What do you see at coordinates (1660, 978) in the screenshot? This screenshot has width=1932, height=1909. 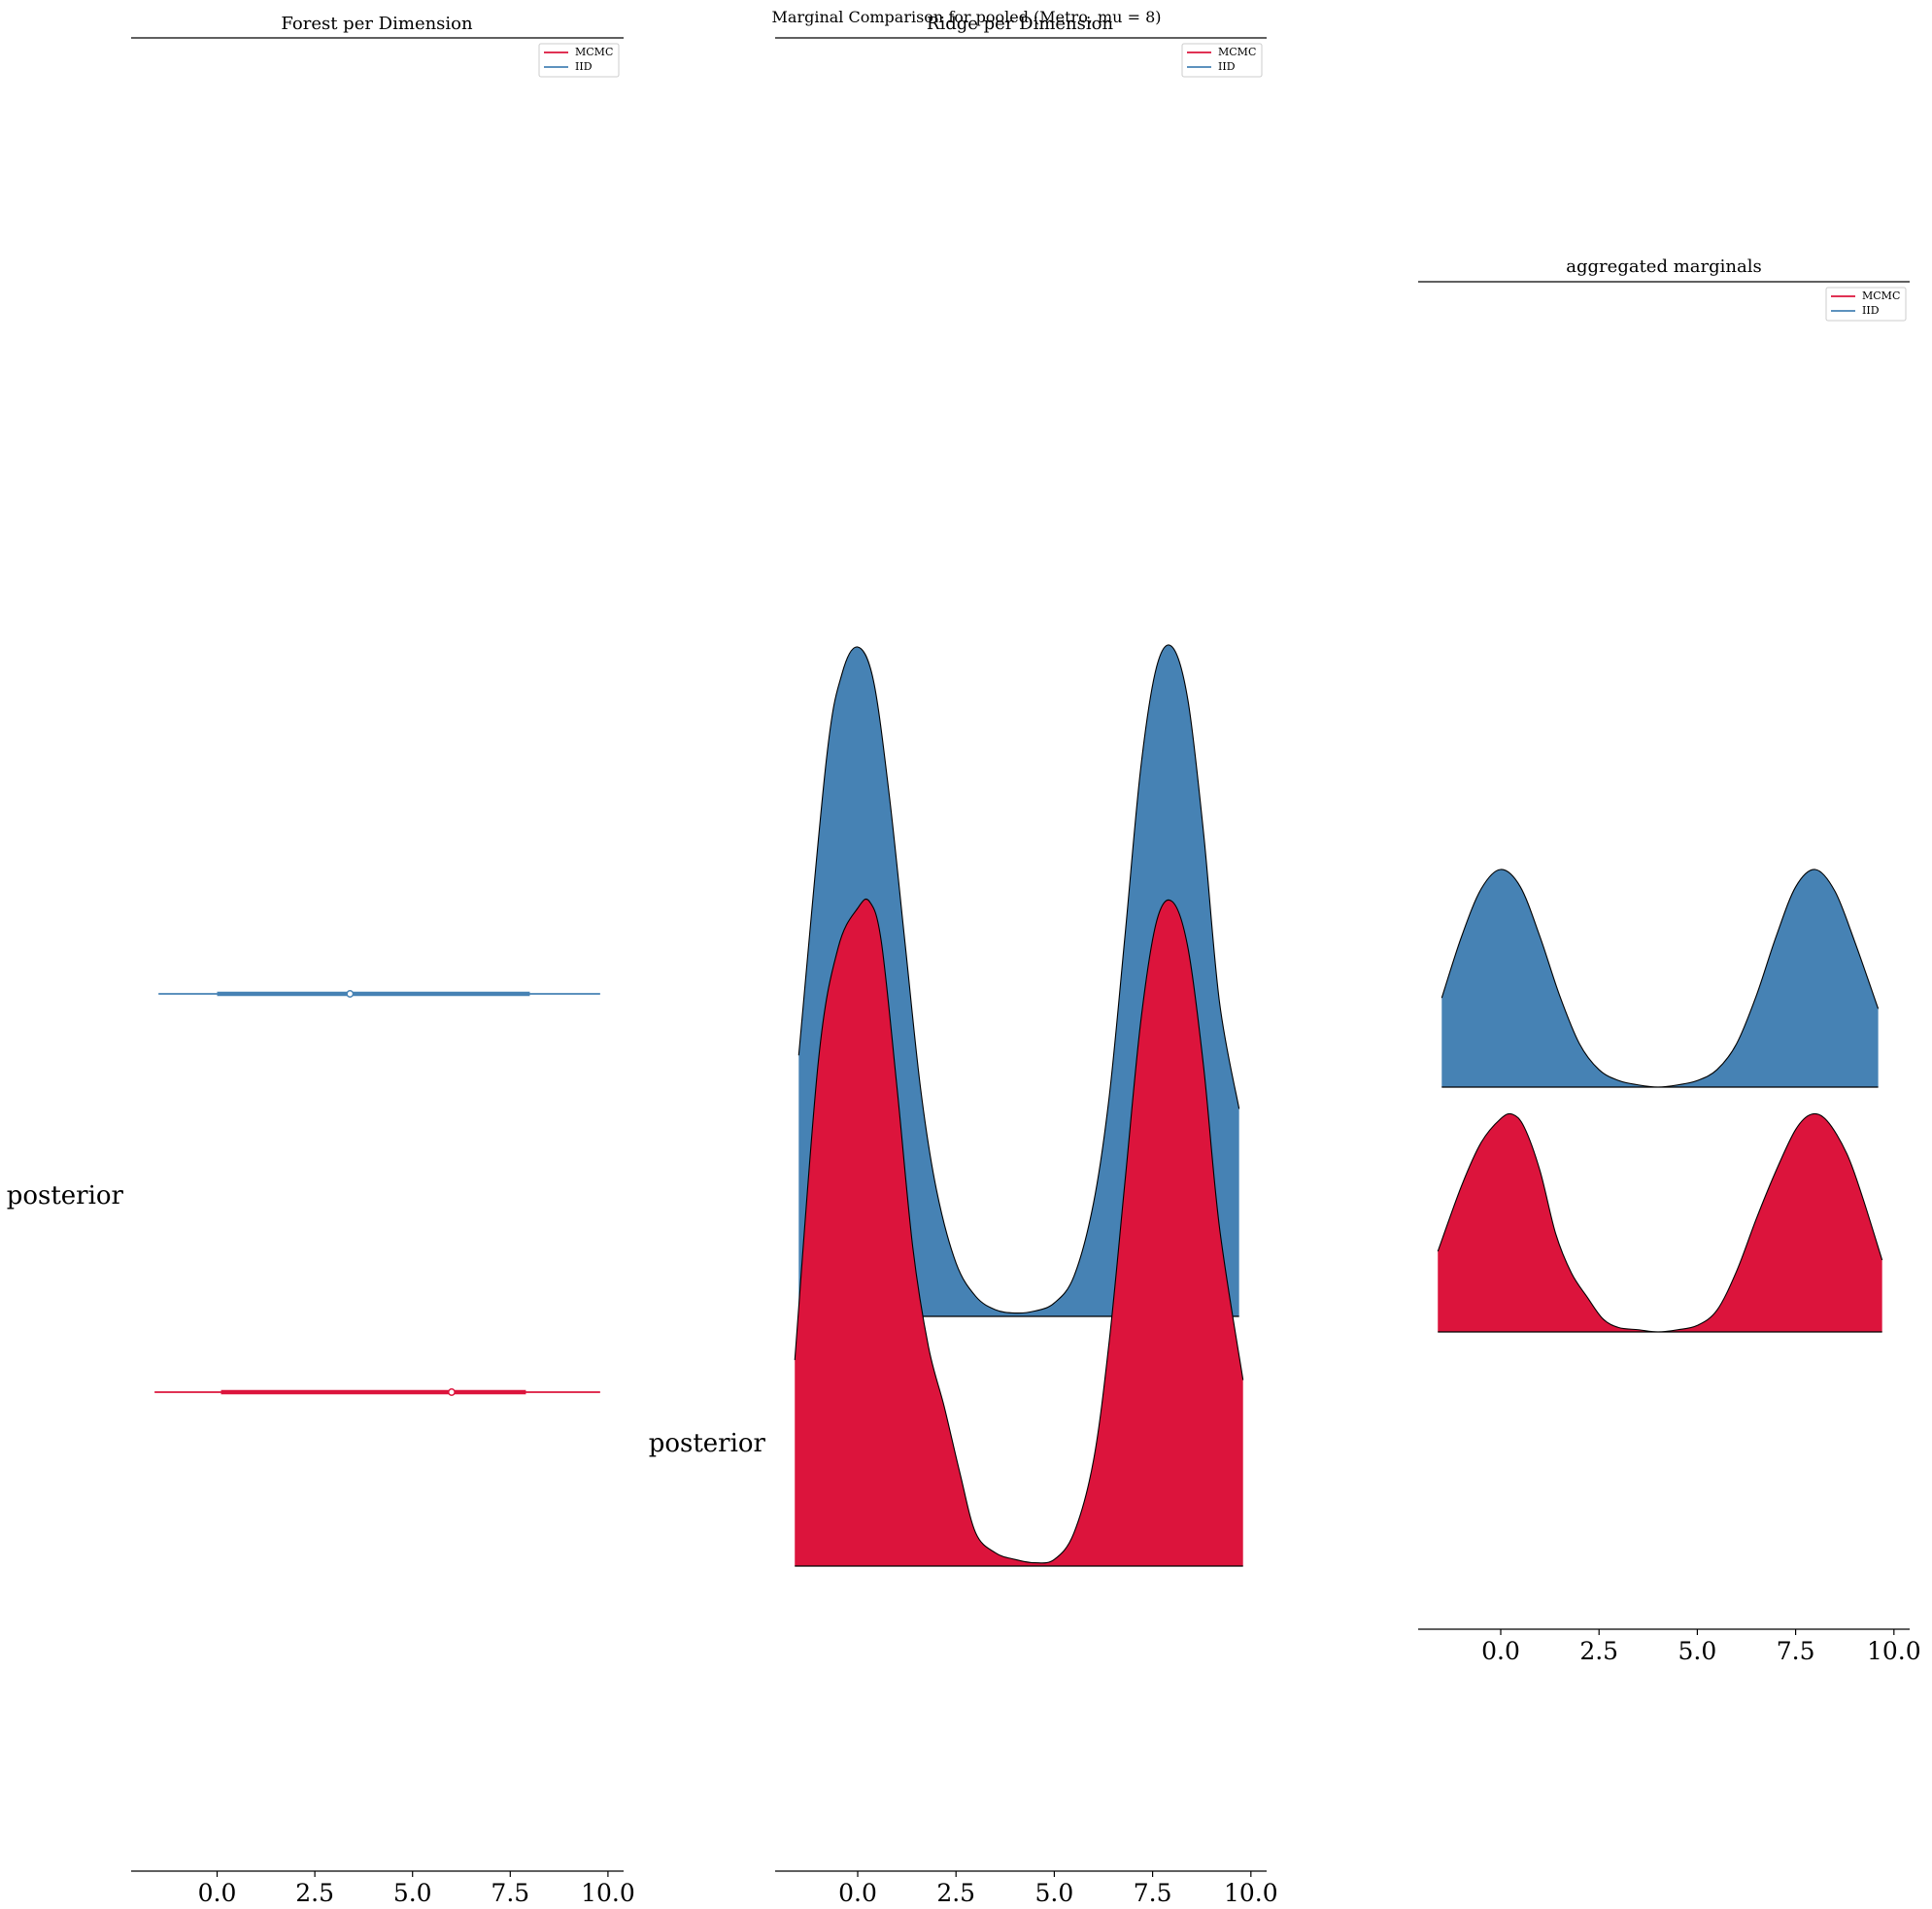 I see `aggregated-iid-density-fill` at bounding box center [1660, 978].